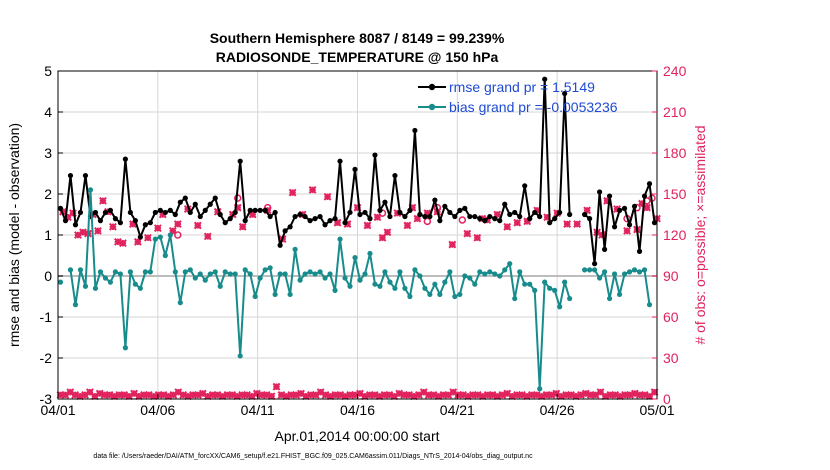 The width and height of the screenshot is (830, 470). What do you see at coordinates (48, 112) in the screenshot?
I see `y-left-tick-label: 4` at bounding box center [48, 112].